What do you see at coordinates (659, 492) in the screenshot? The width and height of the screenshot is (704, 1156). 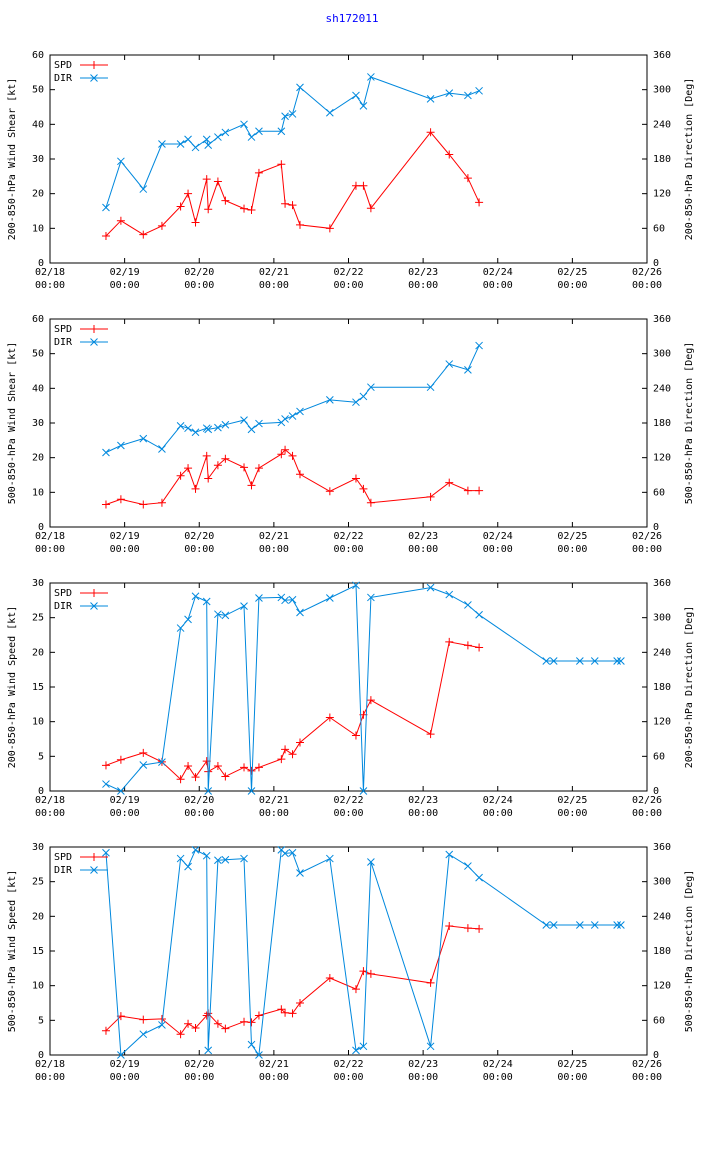 I see `y2-tick-label: 60` at bounding box center [659, 492].